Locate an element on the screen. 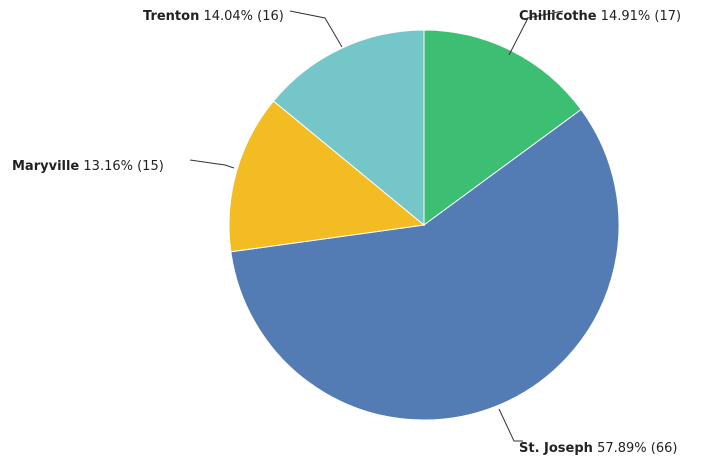 The image size is (726, 468). slice-percent: 13.16% is located at coordinates (106, 166).